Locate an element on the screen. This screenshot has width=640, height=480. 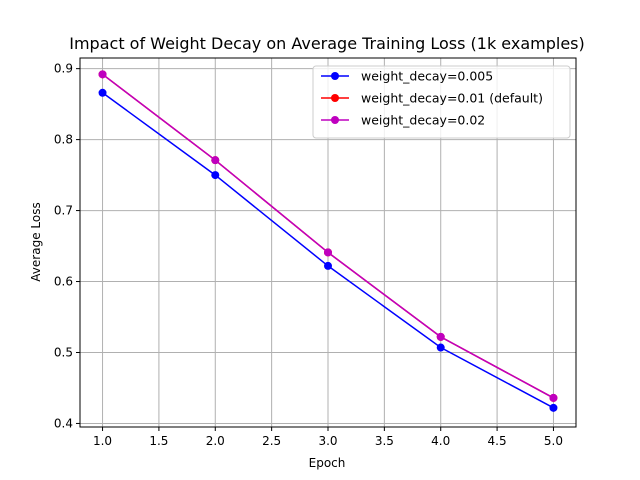
x-tick-label: 2.5 is located at coordinates (271, 441).